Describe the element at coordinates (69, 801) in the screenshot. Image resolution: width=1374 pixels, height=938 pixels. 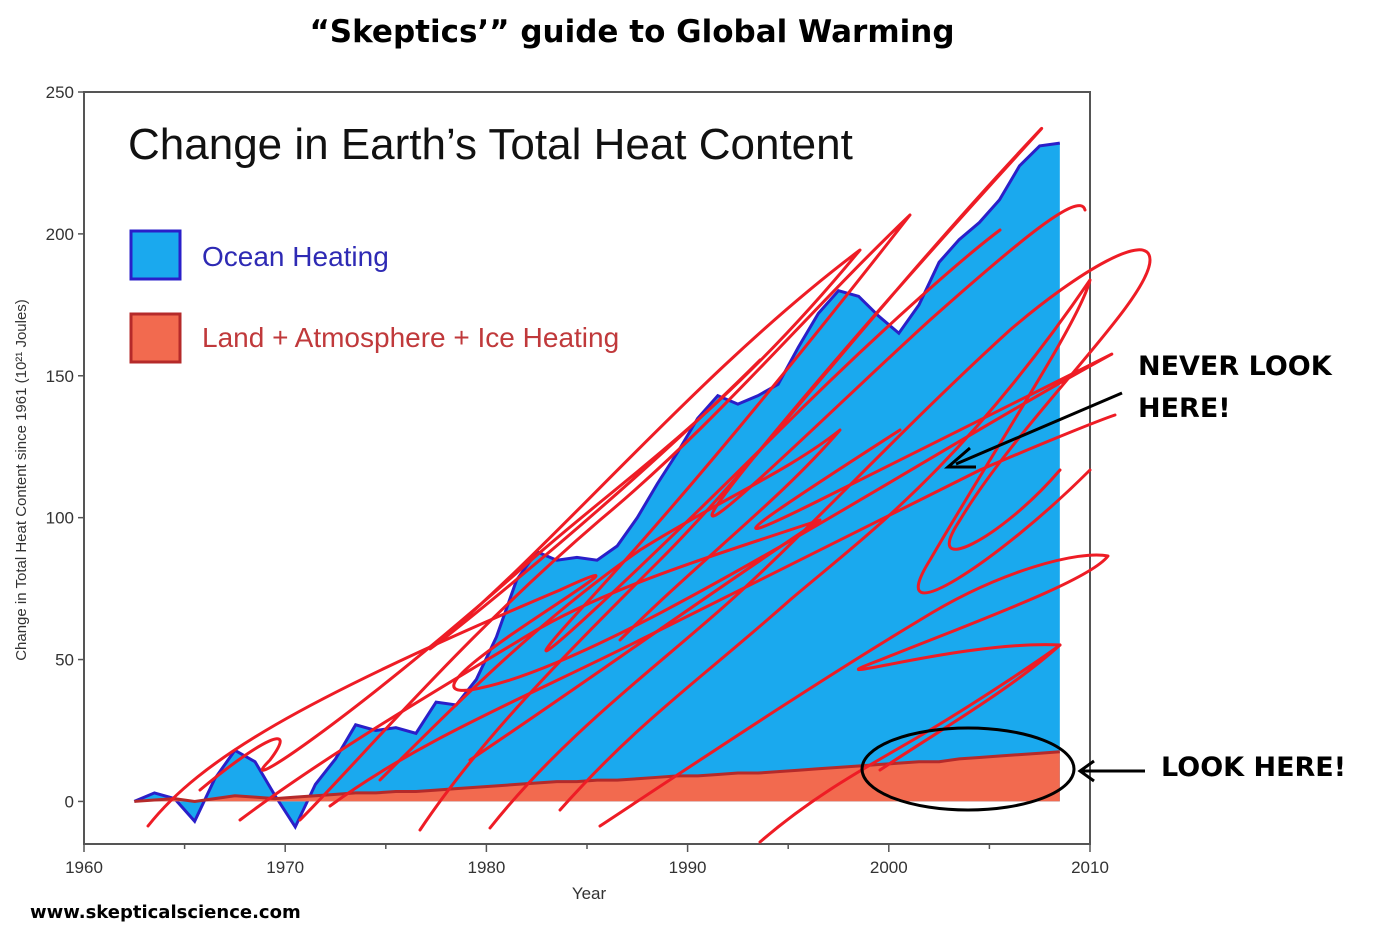
I see `y-tick-label: 0` at that location.